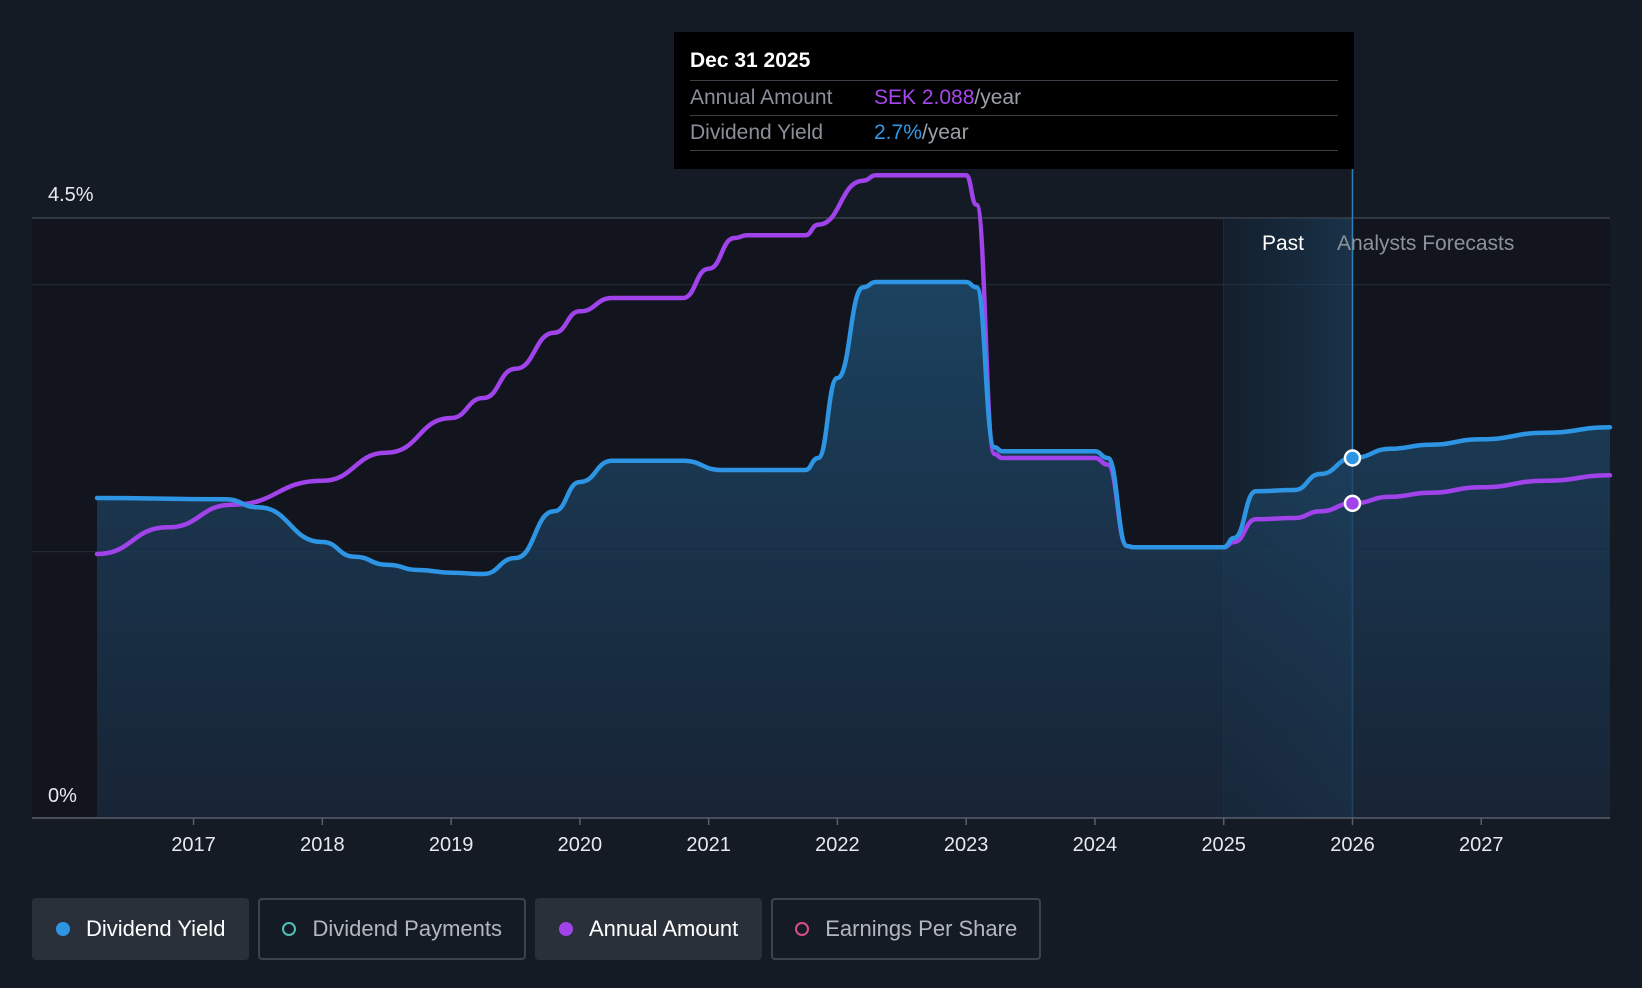 The height and width of the screenshot is (988, 1642). What do you see at coordinates (998, 97) in the screenshot?
I see `tooltip-annual-amount-unit: /year` at bounding box center [998, 97].